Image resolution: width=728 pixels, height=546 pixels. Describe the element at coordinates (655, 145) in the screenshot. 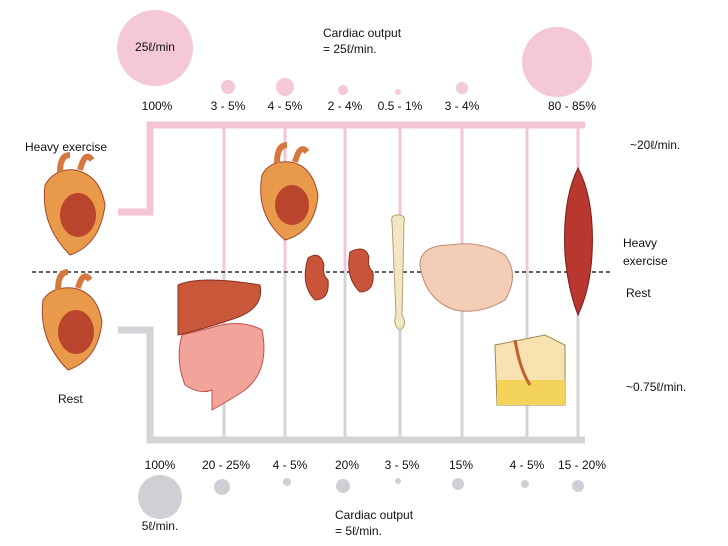

I see `right-label: ~20ℓ/min.` at that location.